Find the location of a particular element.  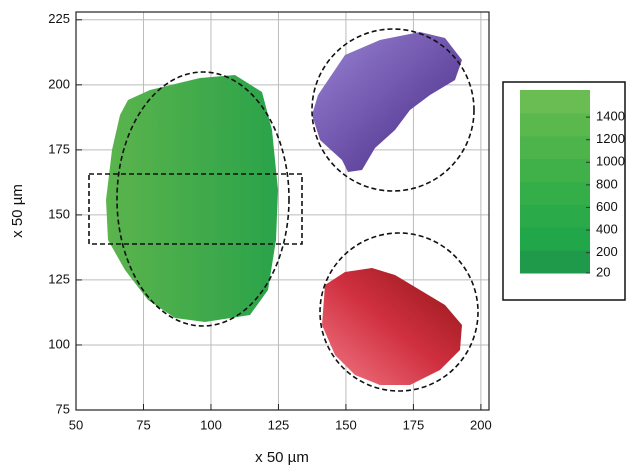

x-tick-label: 75 is located at coordinates (143, 424).